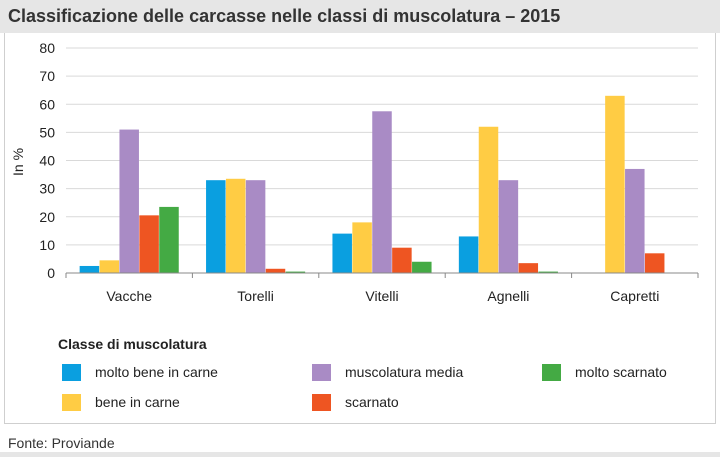 The image size is (720, 457). I want to click on y-tick-label: 0, so click(51, 273).